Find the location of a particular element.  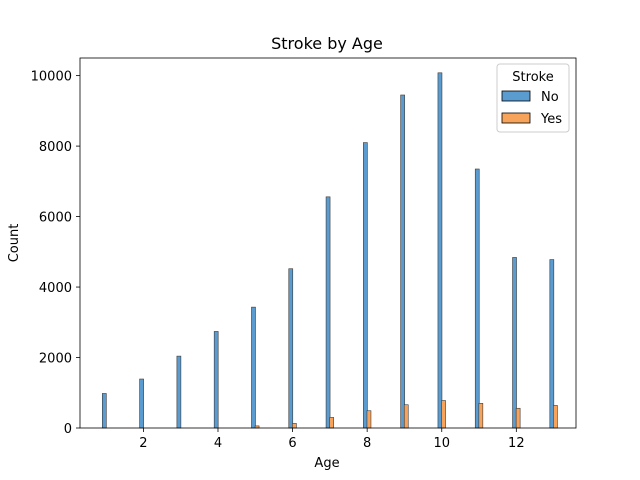

legend: Stroke No Yes is located at coordinates (533, 98).